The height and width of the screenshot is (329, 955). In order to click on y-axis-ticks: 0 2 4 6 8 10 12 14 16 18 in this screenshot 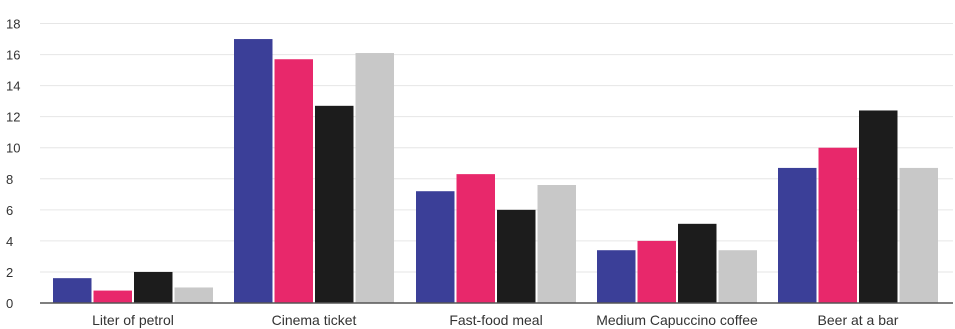, I will do `click(13, 164)`.